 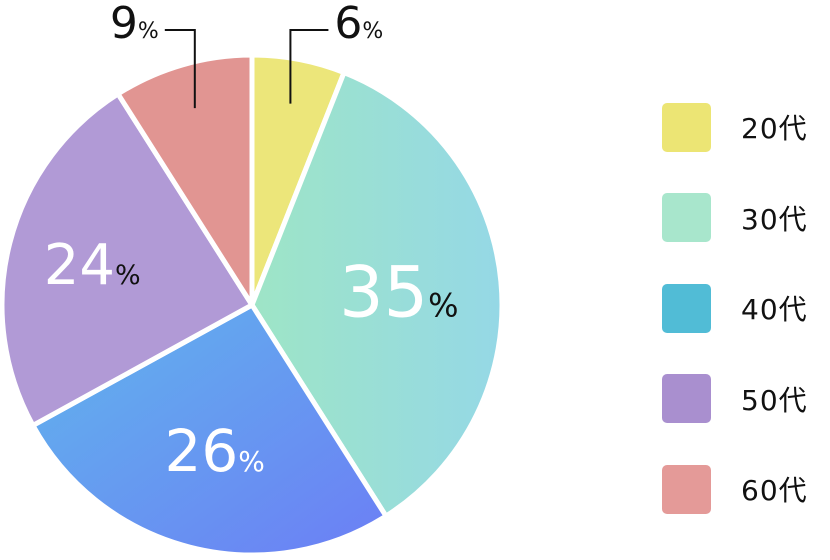 I want to click on legend-item-40s: 40代, so click(x=742, y=308).